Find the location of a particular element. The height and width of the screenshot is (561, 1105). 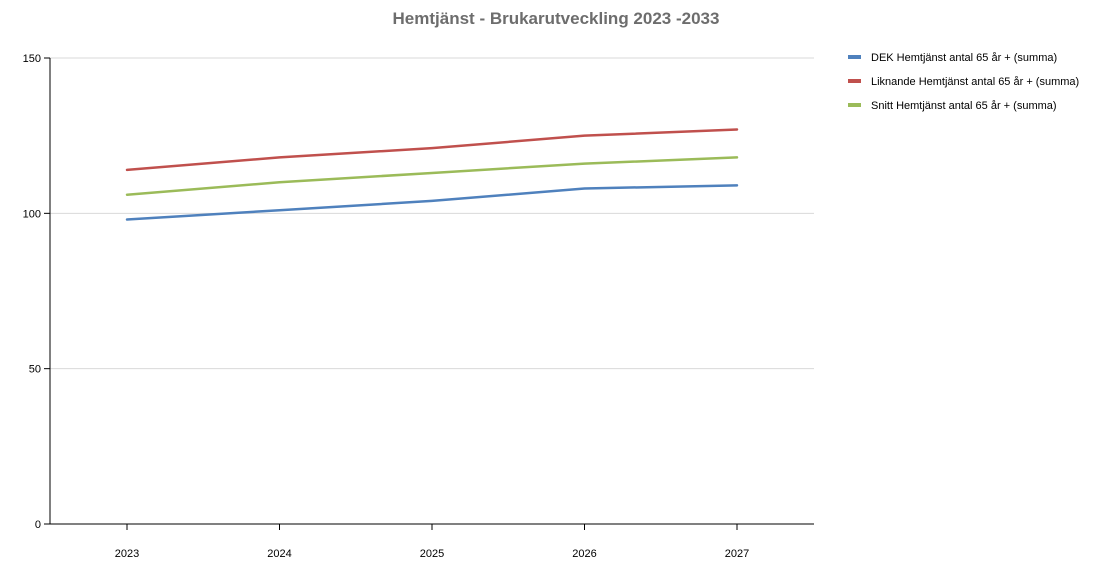

legend-label: DEK Hemtjänst antal 65 år + (summa) is located at coordinates (964, 58).